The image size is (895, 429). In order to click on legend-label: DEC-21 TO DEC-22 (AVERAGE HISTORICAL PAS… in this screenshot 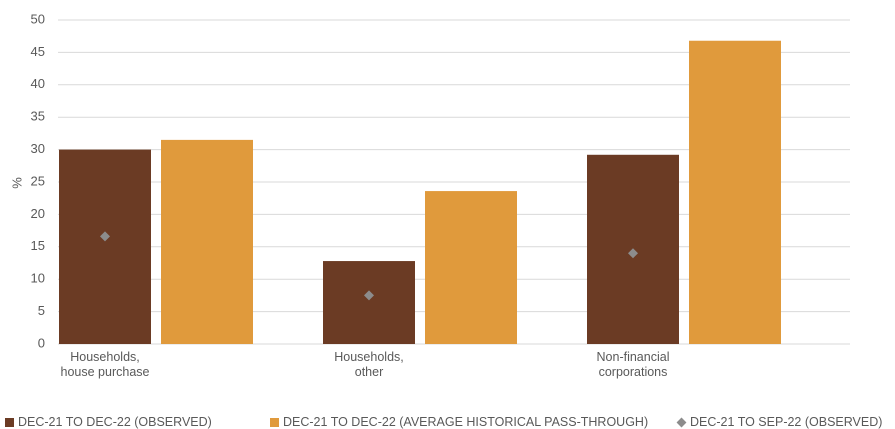, I will do `click(466, 422)`.